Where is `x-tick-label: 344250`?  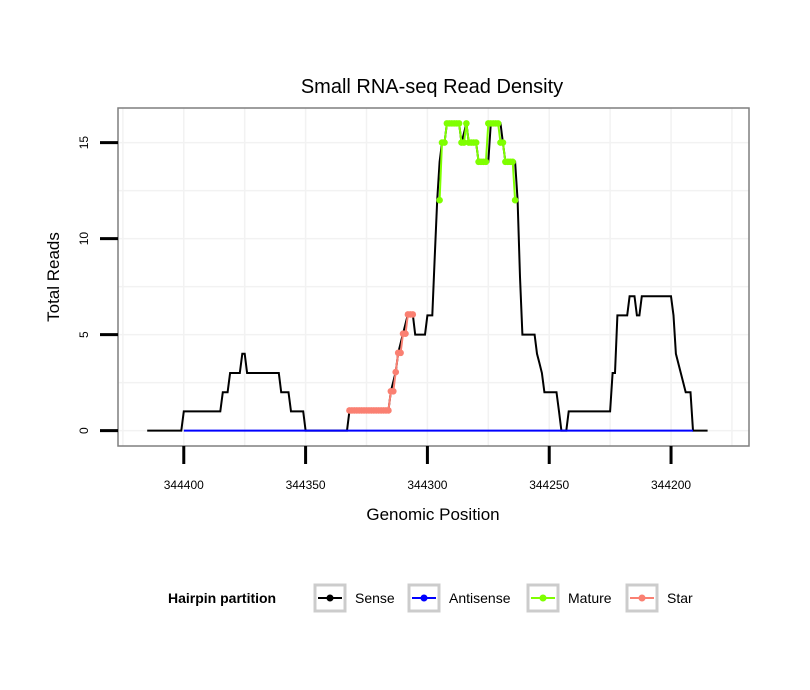
x-tick-label: 344250 is located at coordinates (549, 485).